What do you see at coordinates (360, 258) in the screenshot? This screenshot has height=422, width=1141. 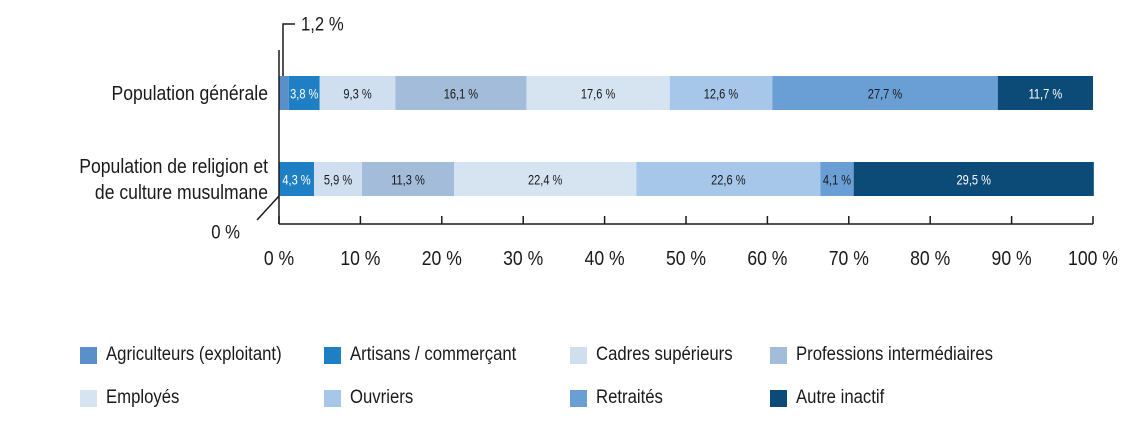 I see `x-tick-label-10: 10 %` at bounding box center [360, 258].